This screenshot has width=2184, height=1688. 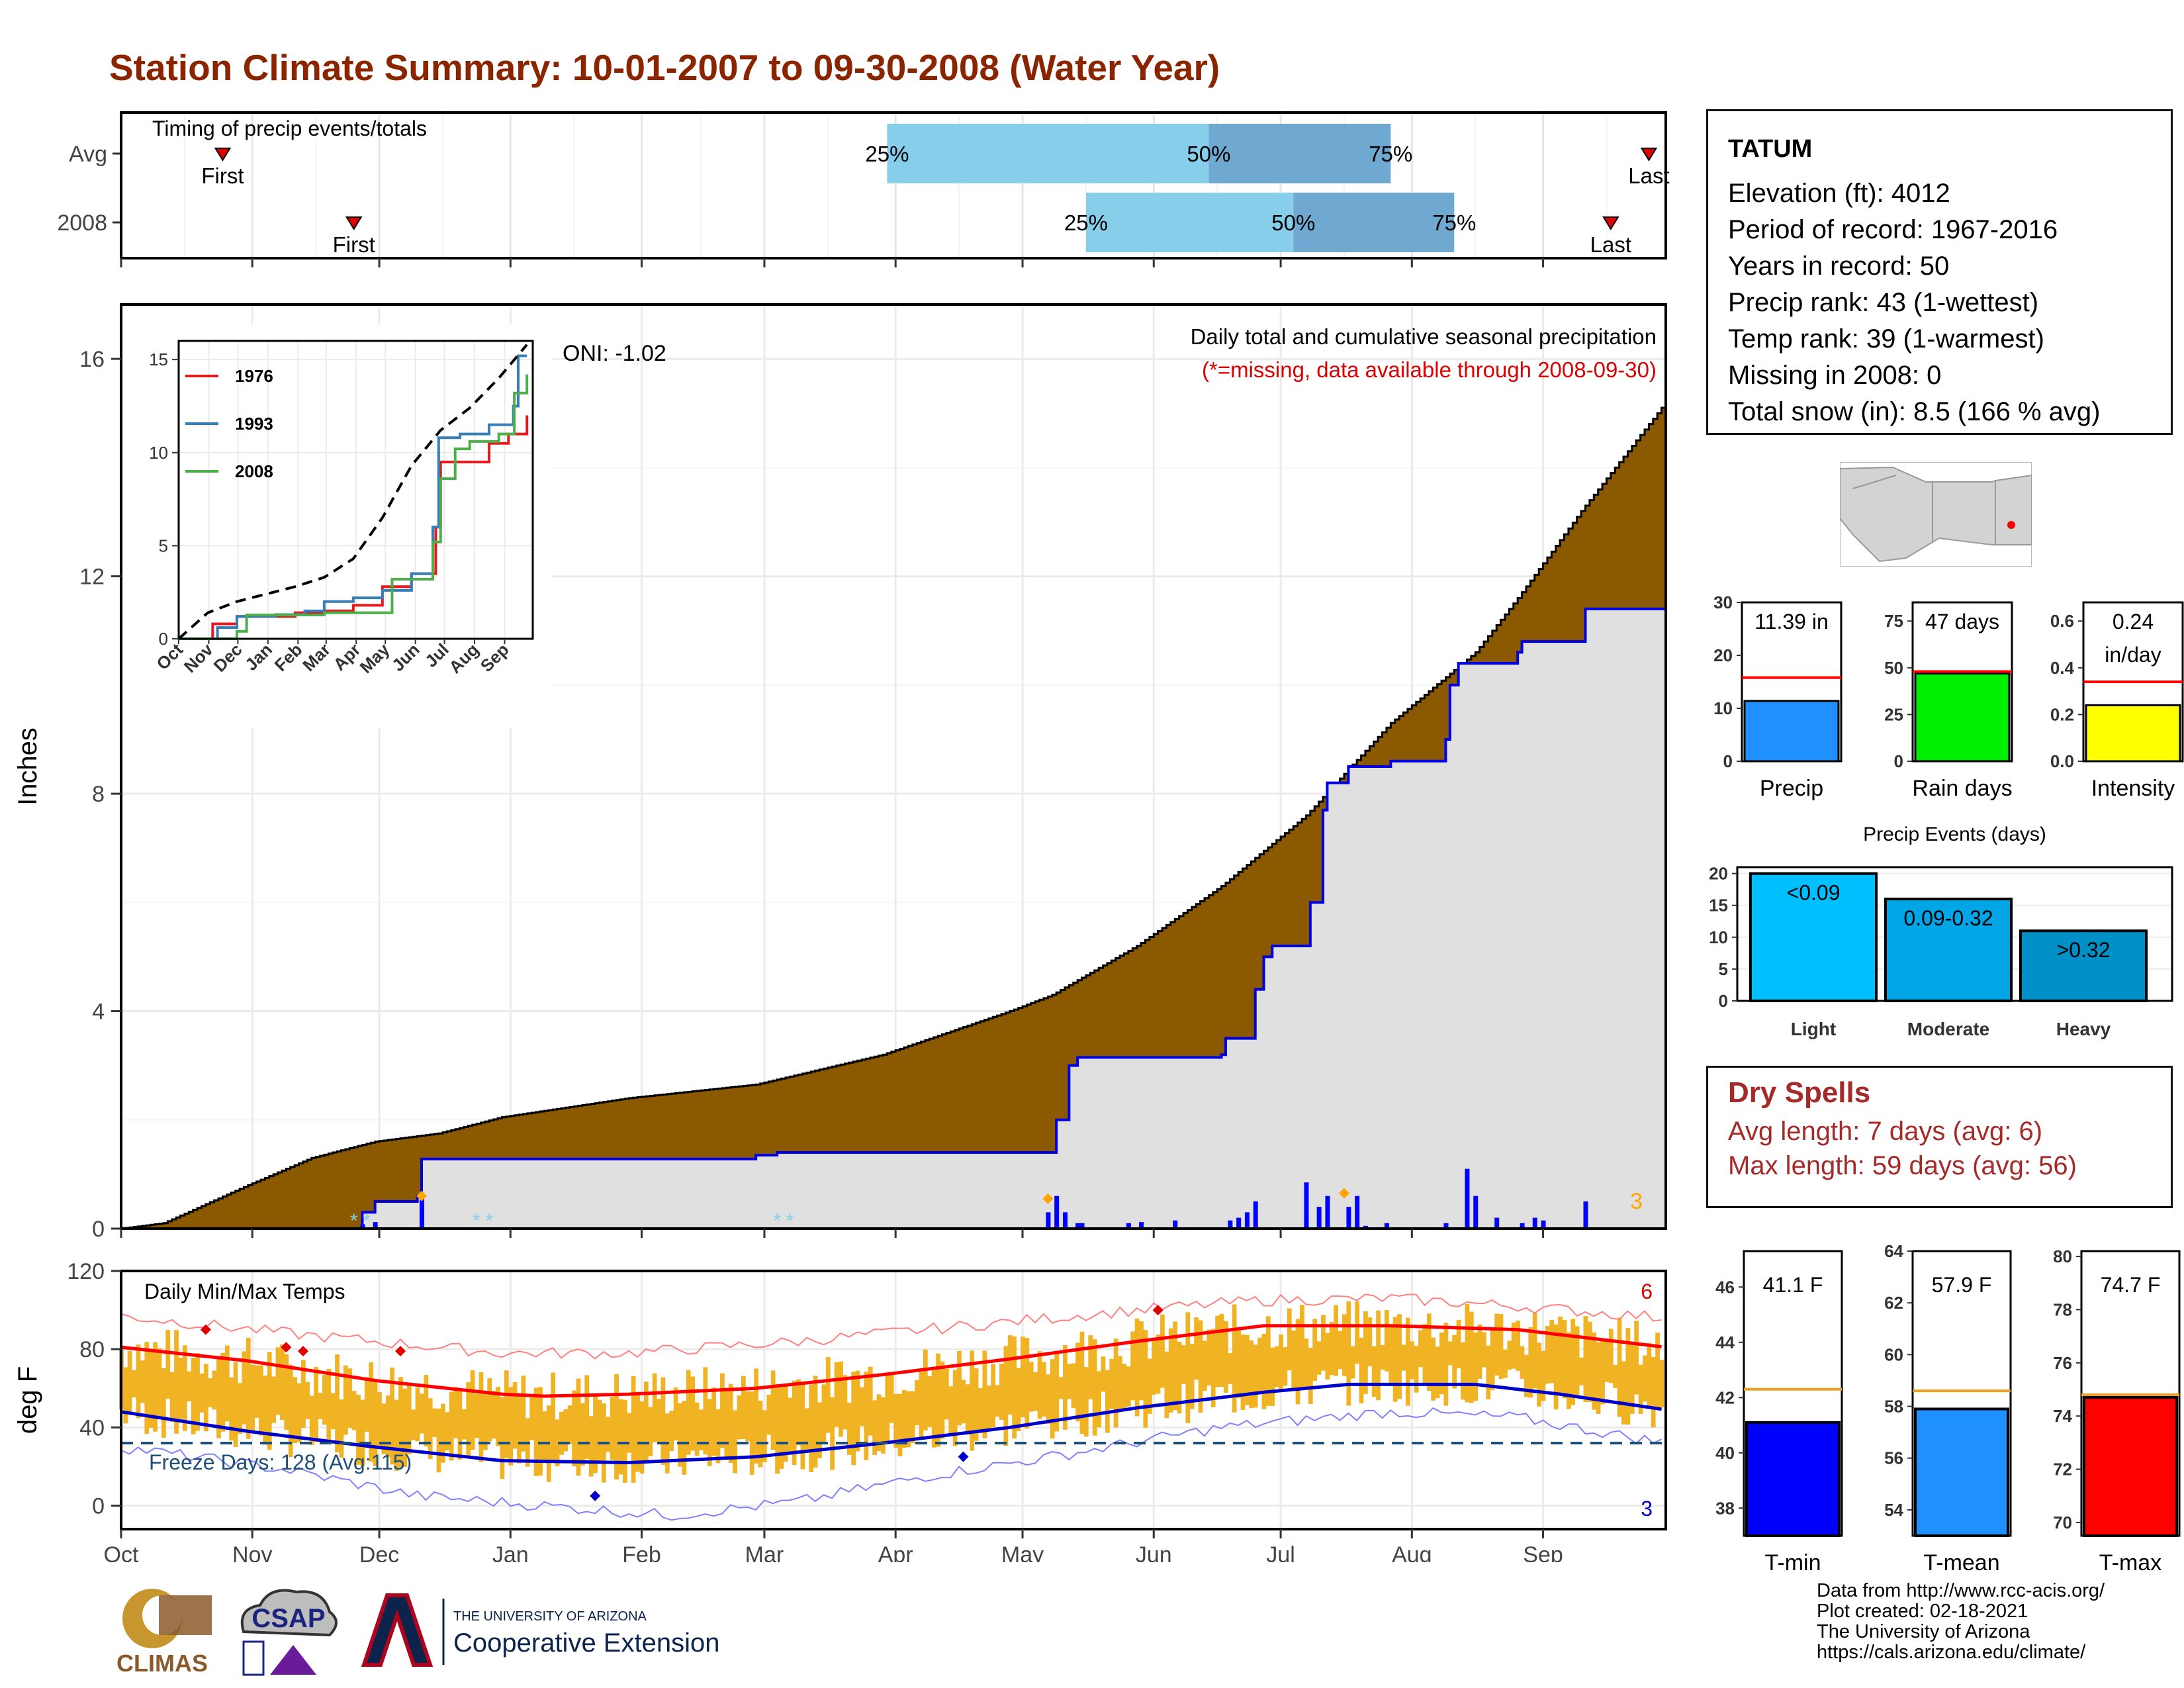 I want to click on freeze-days-label: Freeze Days: 128 (Avg:115), so click(x=280, y=1462).